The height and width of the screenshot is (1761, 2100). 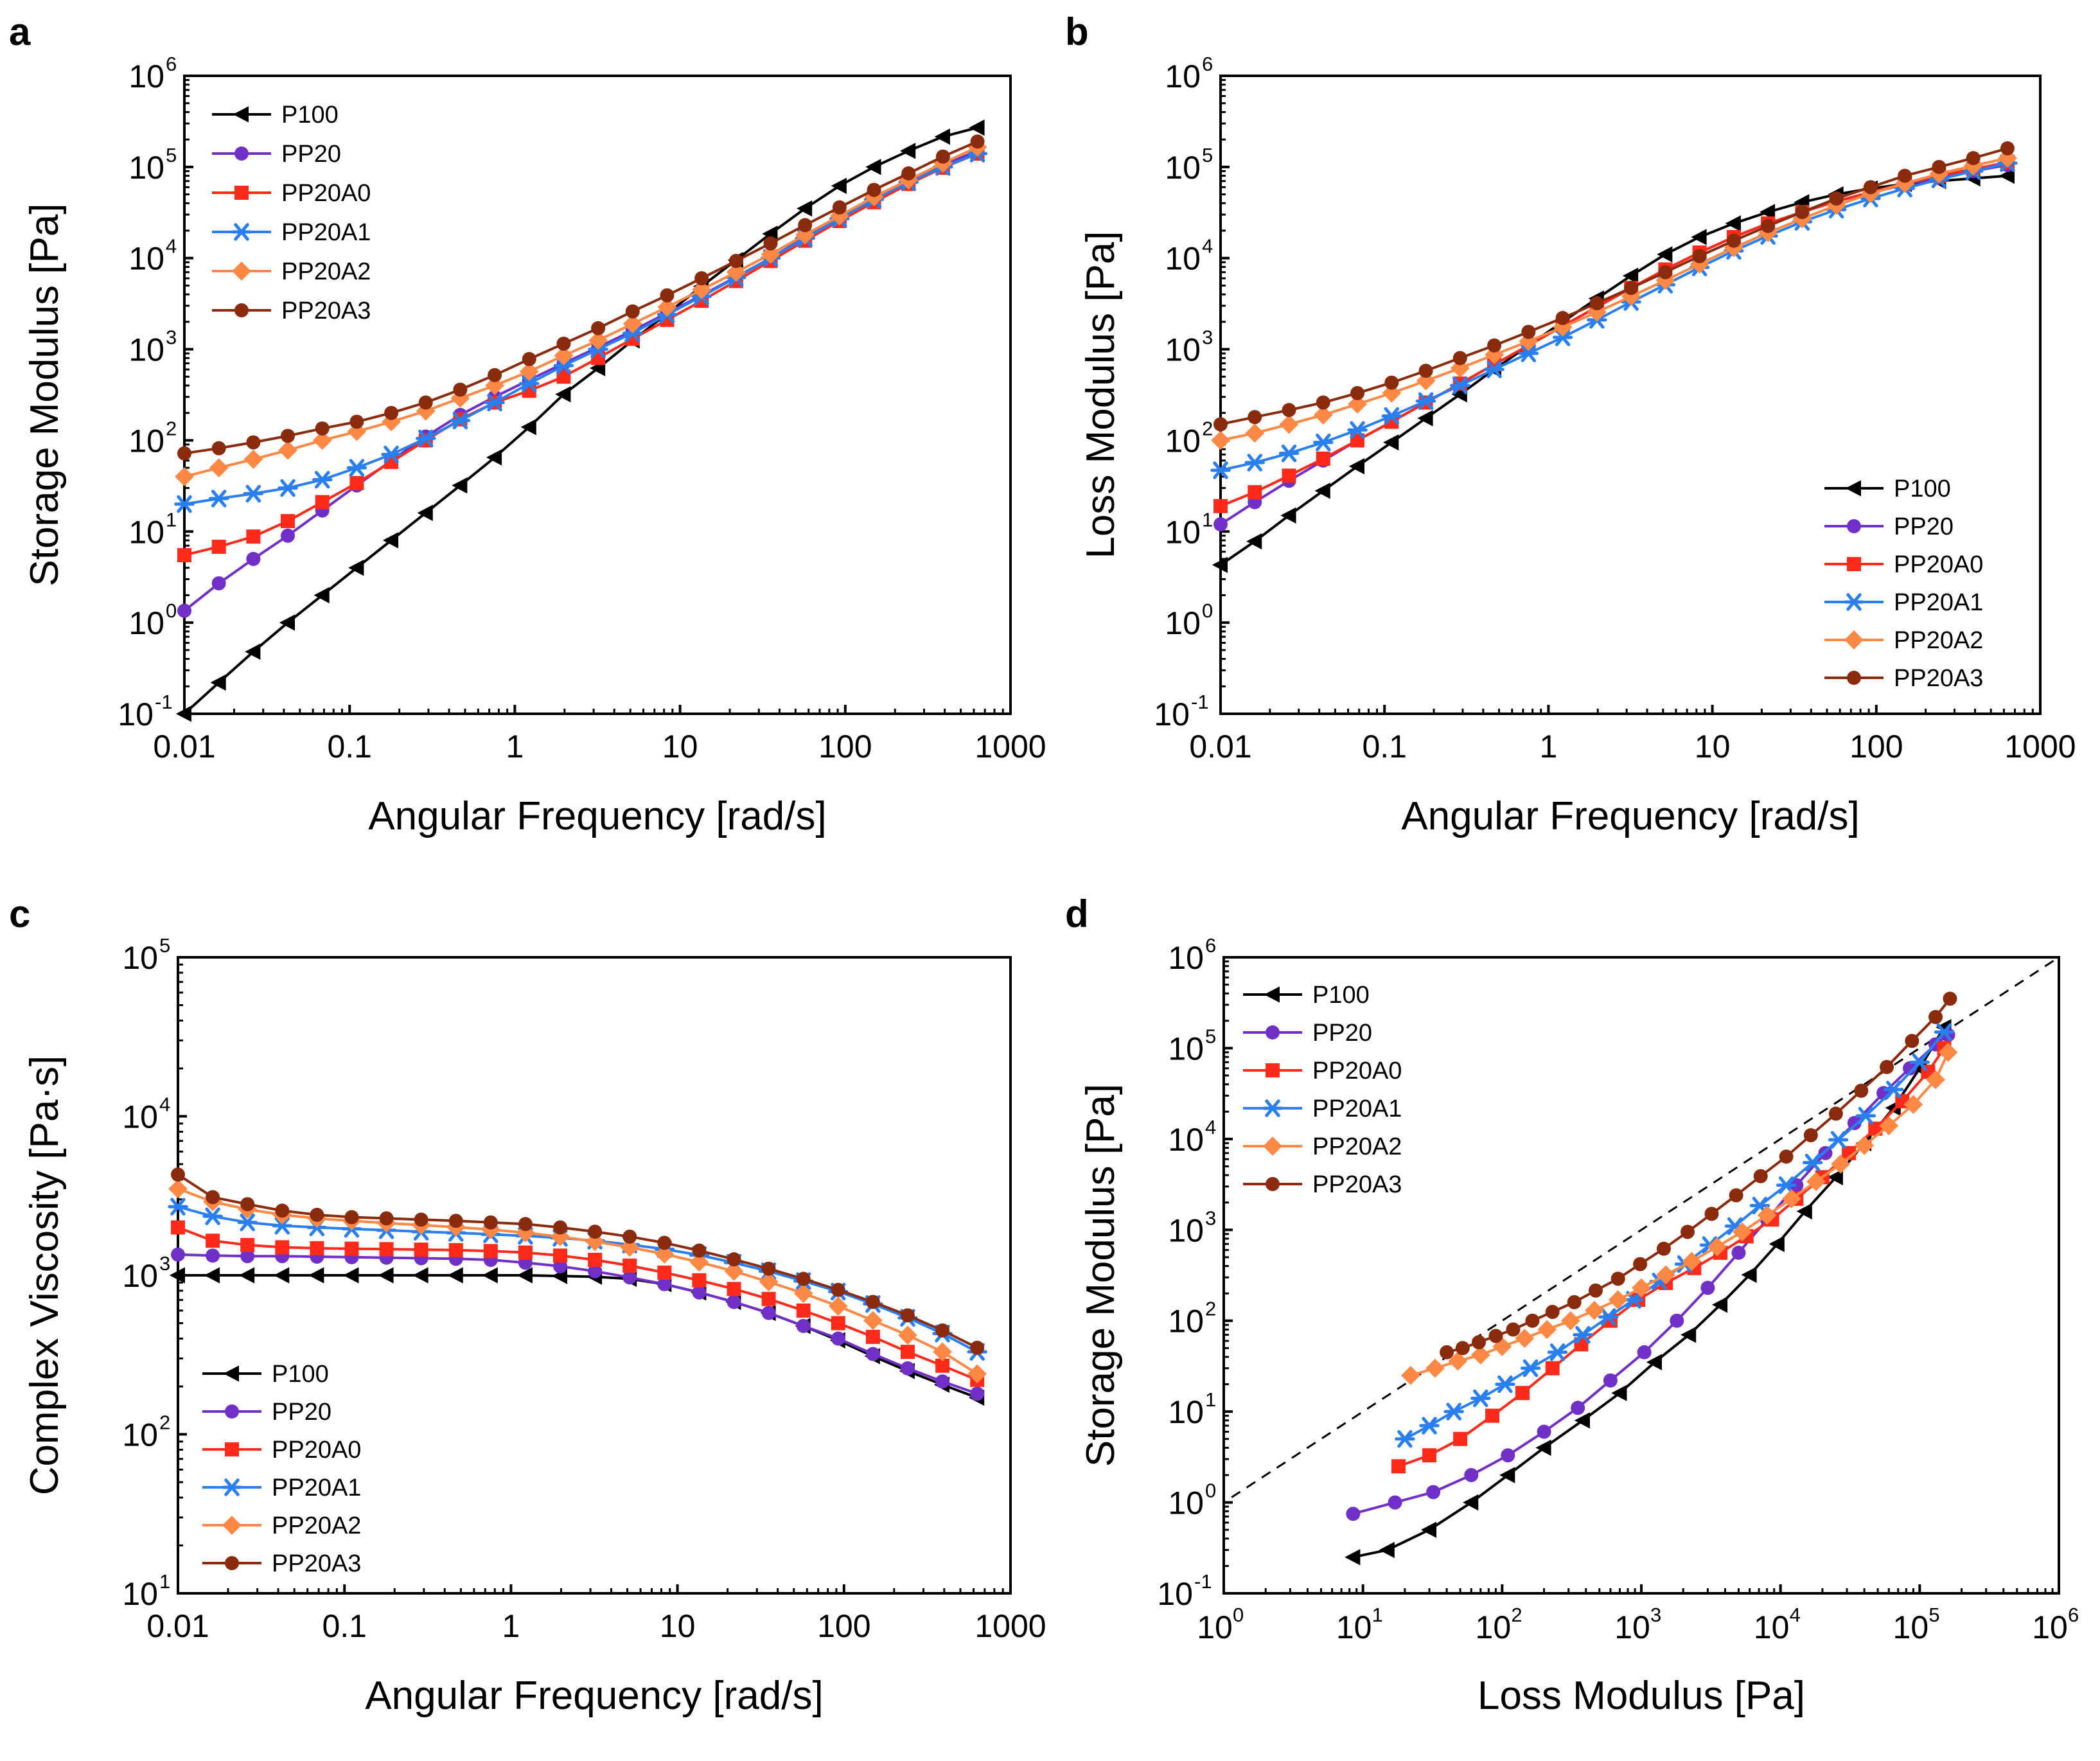 What do you see at coordinates (580, 420) in the screenshot?
I see `series-line-p100` at bounding box center [580, 420].